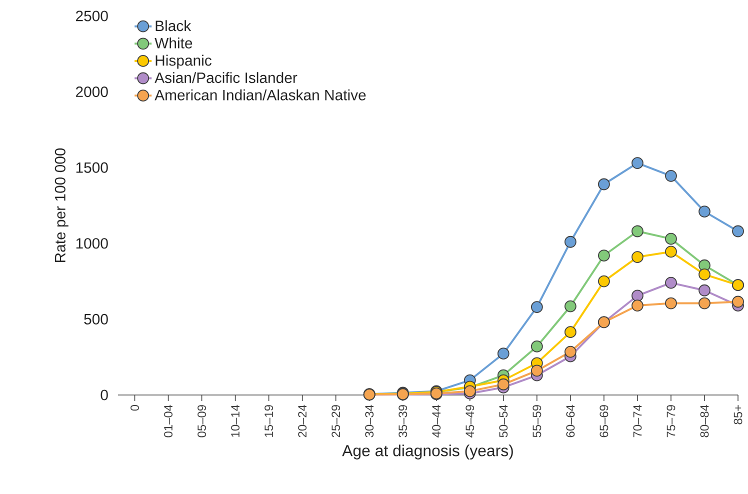 The height and width of the screenshot is (494, 748). What do you see at coordinates (470, 421) in the screenshot?
I see `x-tick-label: 45–49` at bounding box center [470, 421].